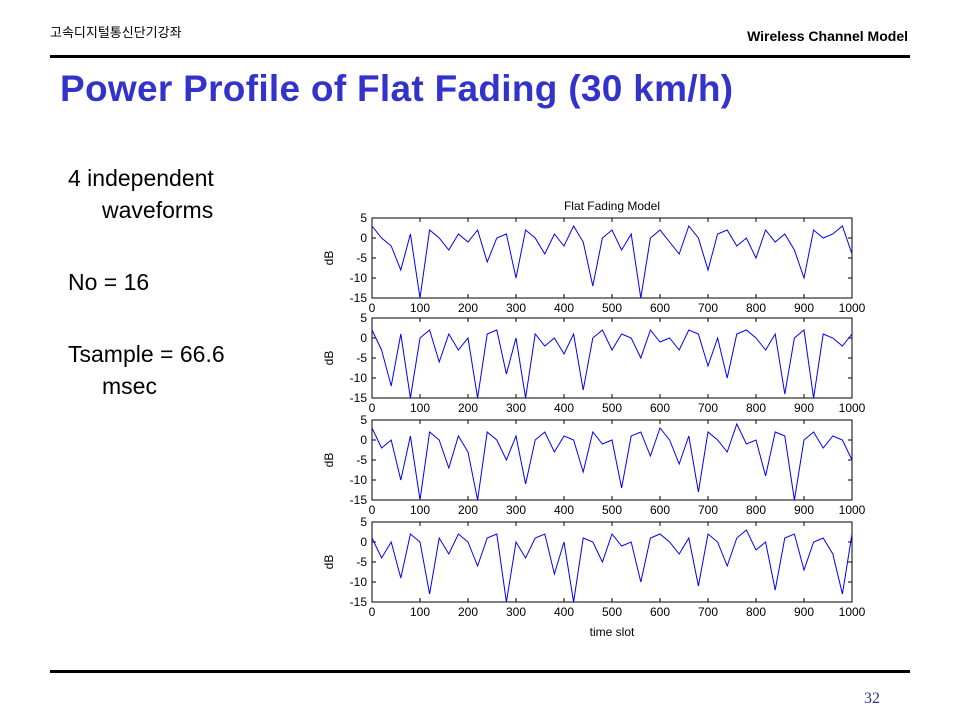 Image resolution: width=960 pixels, height=720 pixels. What do you see at coordinates (397, 88) in the screenshot?
I see `slide-title: Power Profile of Flat Fading (30 km/h)` at bounding box center [397, 88].